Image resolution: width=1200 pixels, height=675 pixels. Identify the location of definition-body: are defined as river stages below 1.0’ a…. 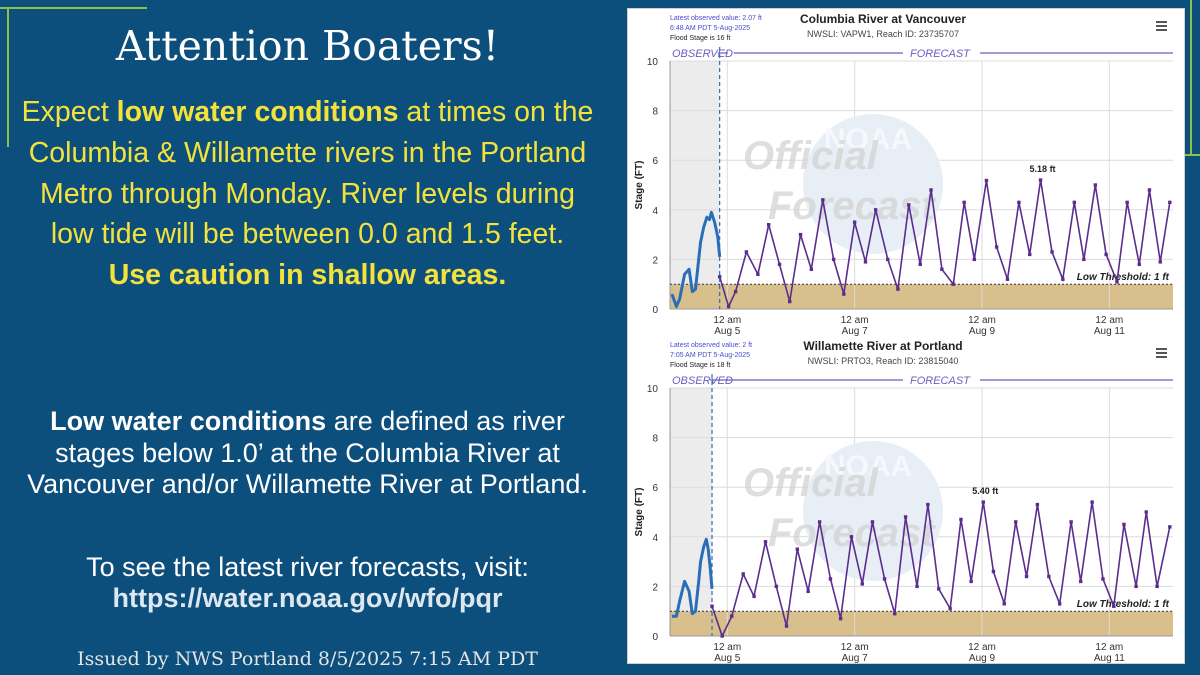
(307, 453).